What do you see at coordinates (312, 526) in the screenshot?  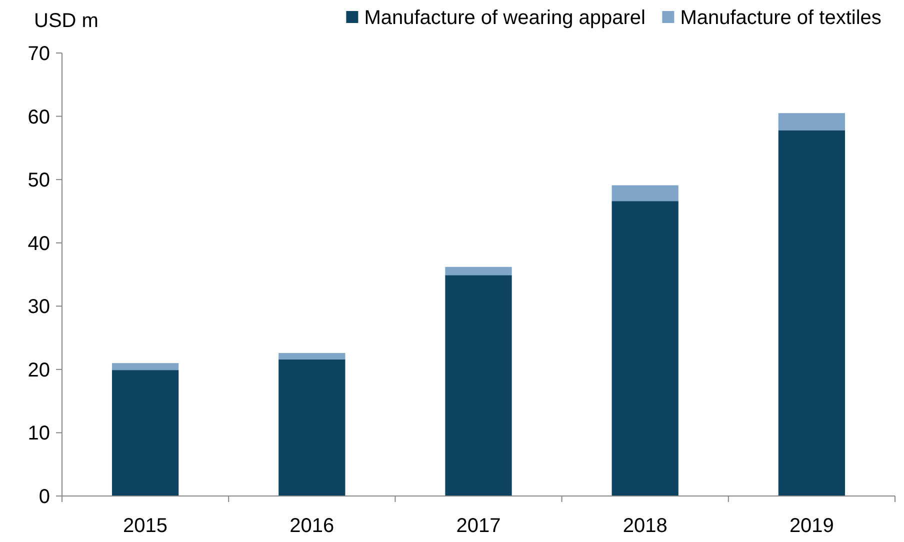 I see `x-tick-label: 2016` at bounding box center [312, 526].